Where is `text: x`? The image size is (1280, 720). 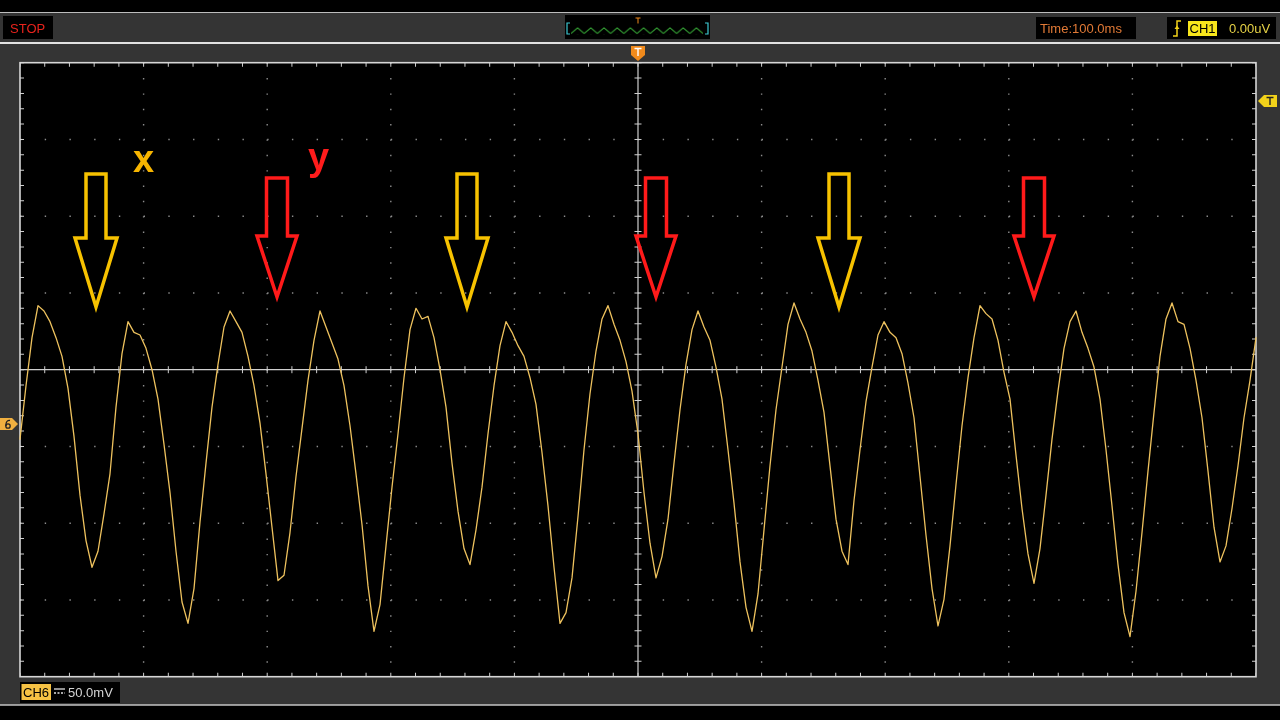
text: x is located at coordinates (144, 159).